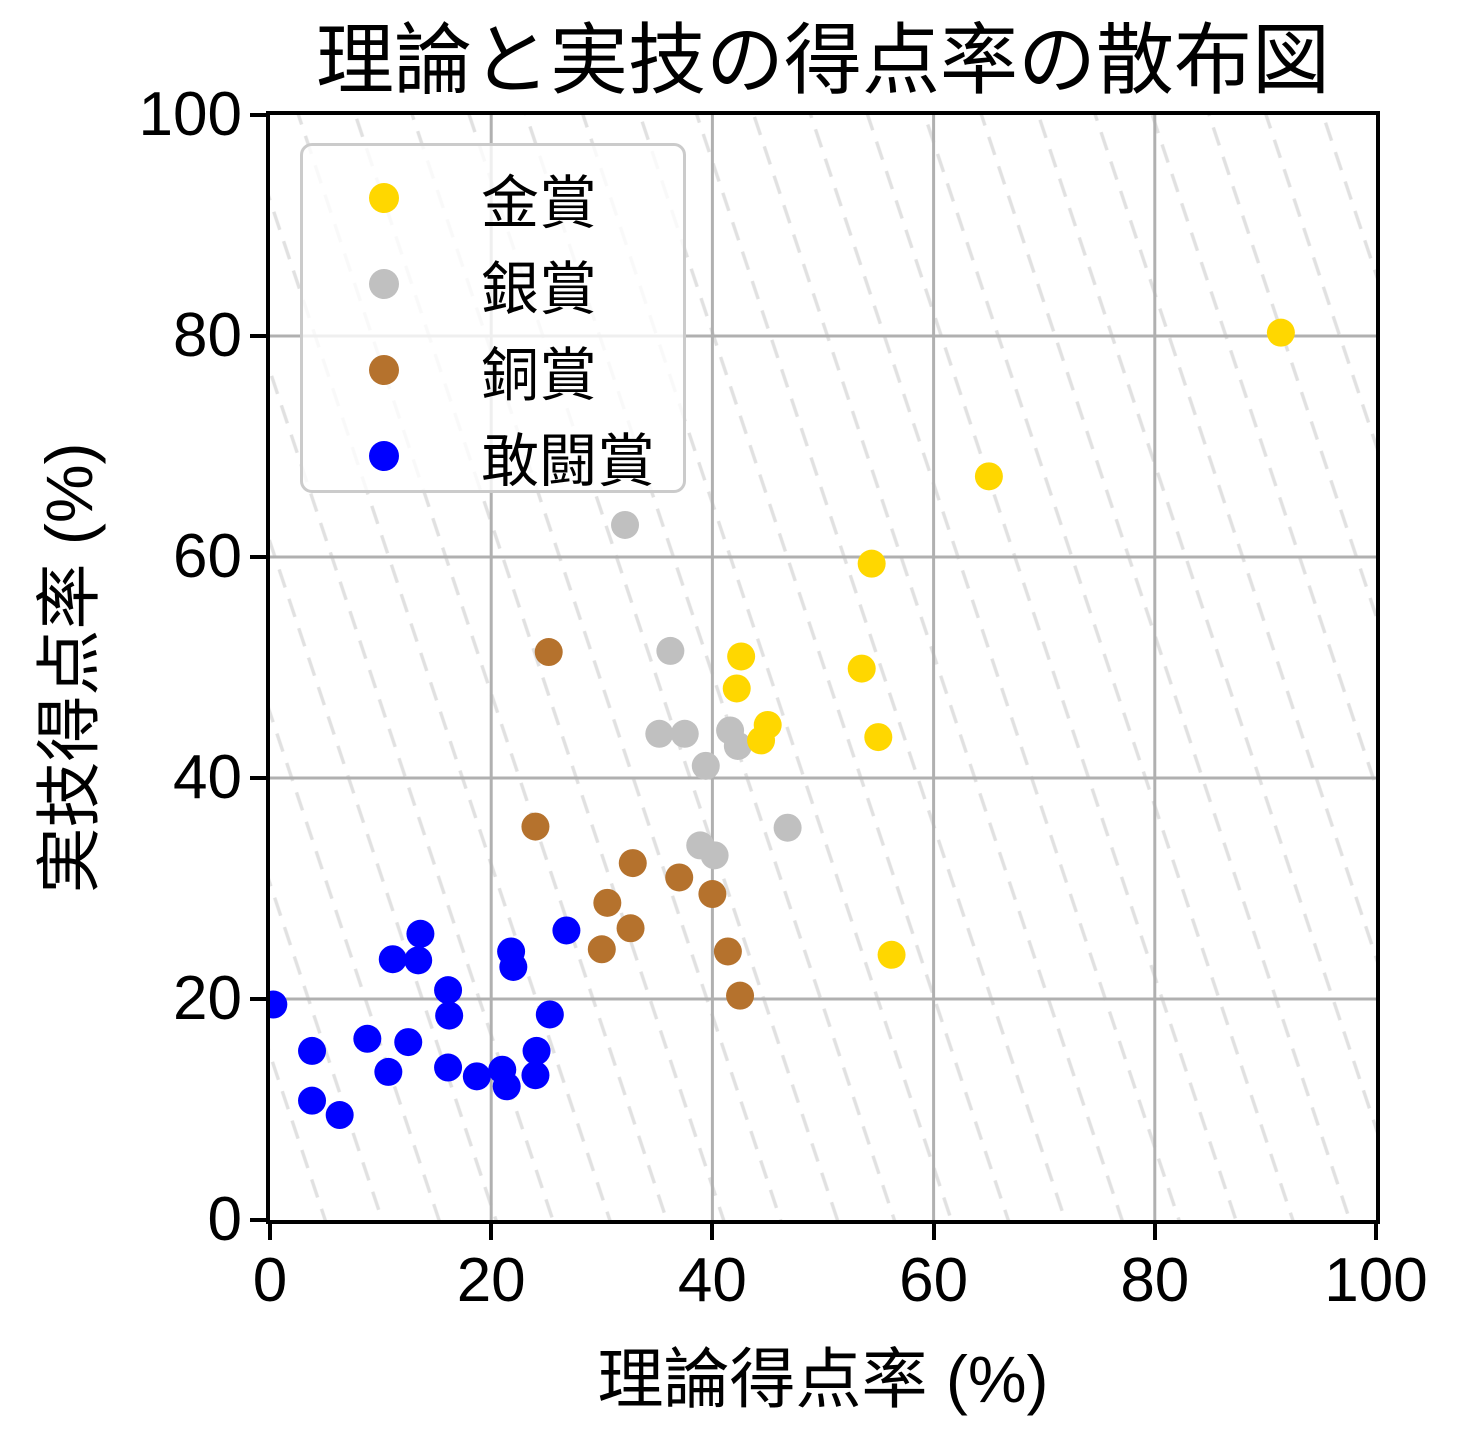 The height and width of the screenshot is (1430, 1471). I want to click on bronze-marker-icon, so click(384, 370).